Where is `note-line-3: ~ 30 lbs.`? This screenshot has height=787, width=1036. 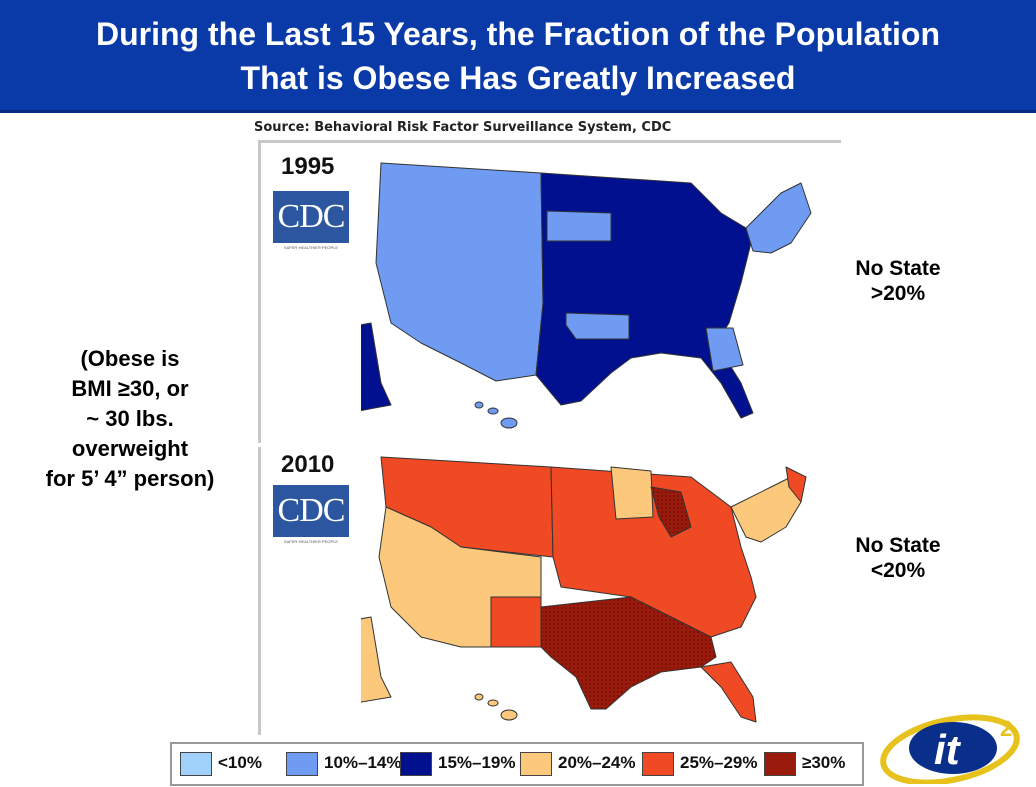
note-line-3: ~ 30 lbs. is located at coordinates (130, 418).